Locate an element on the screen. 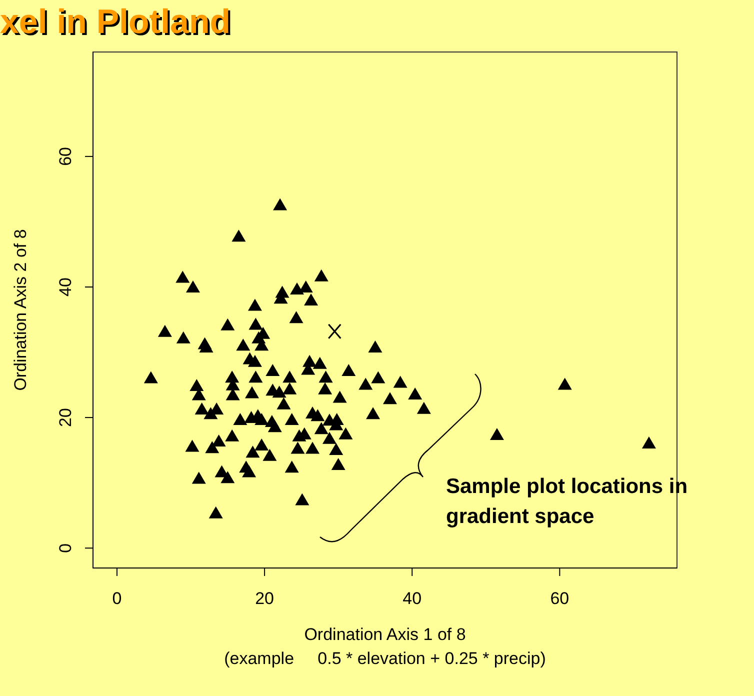  y-tick-label: 20 is located at coordinates (65, 417).